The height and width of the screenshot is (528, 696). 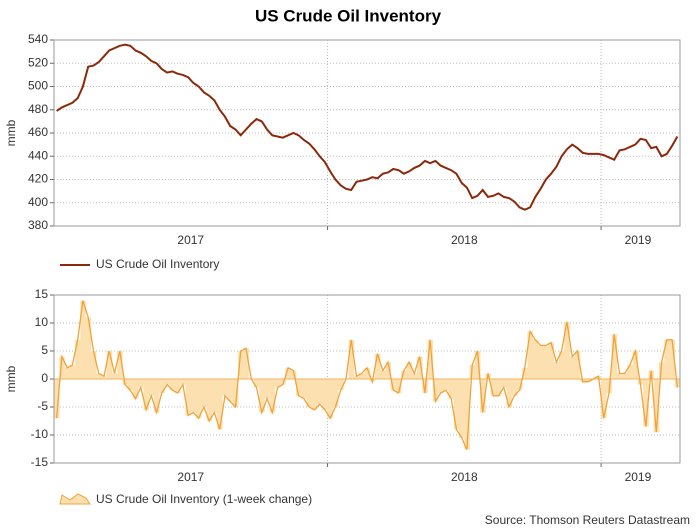 I want to click on legend-label: US Crude Oil Inventory (1-week change), so click(x=204, y=499).